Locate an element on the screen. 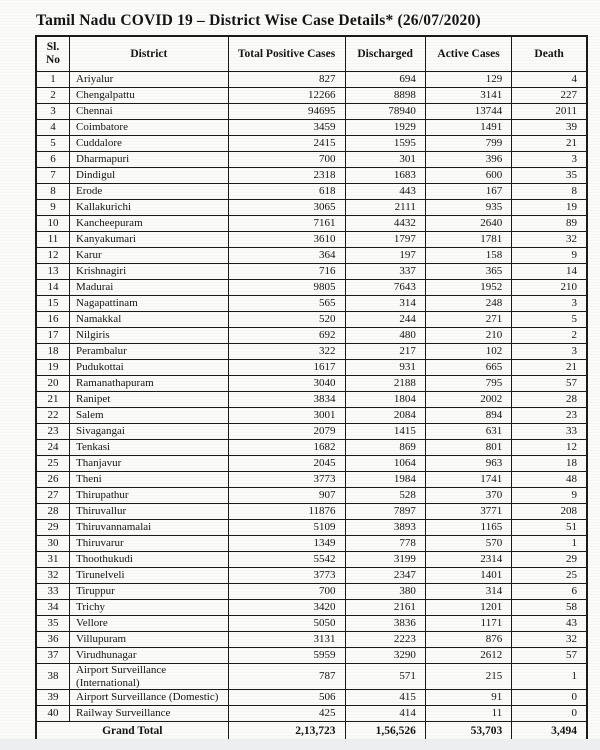 The height and width of the screenshot is (750, 600). cell-total-positive: 425 is located at coordinates (286, 713).